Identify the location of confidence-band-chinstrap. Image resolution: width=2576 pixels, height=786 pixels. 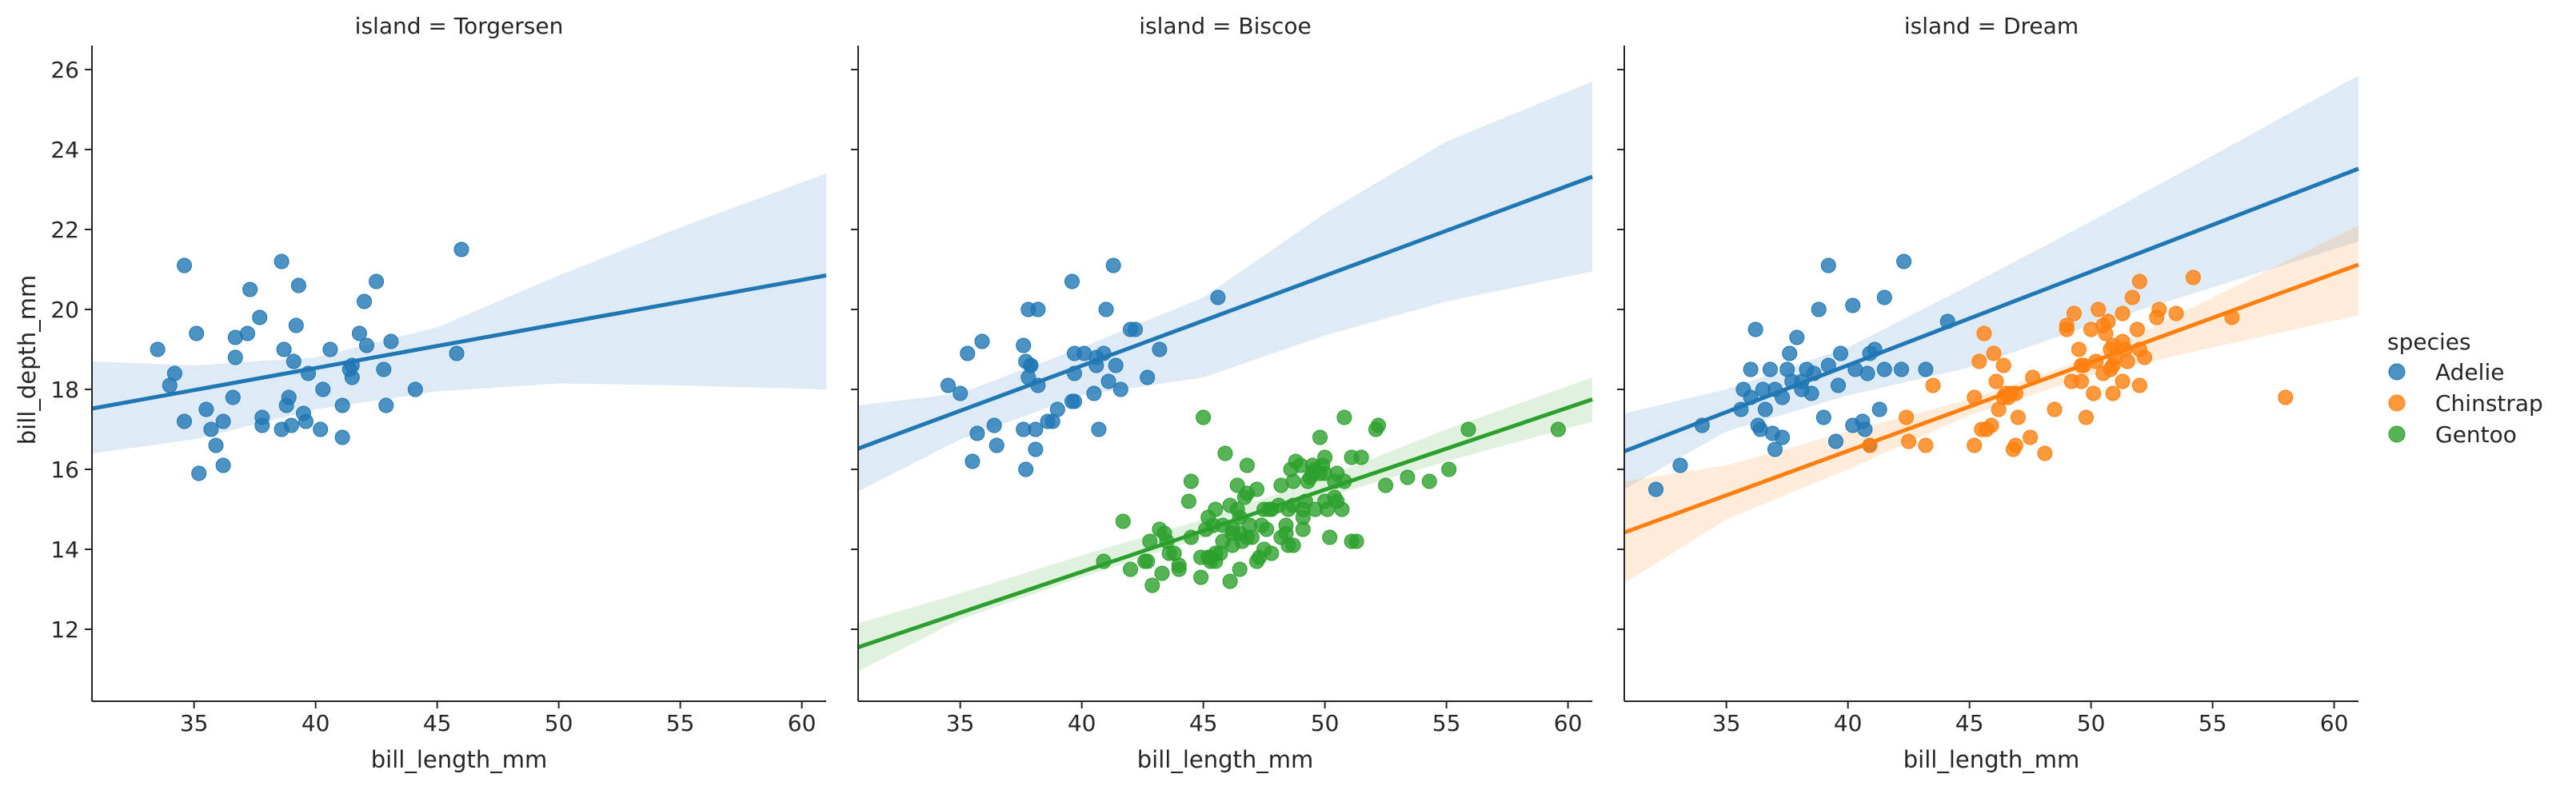
(1991, 404).